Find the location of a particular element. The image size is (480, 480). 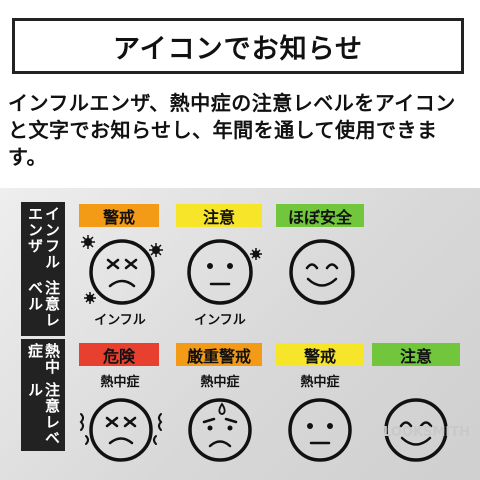

heatstroke-level-label: 熱中症 注意レベル is located at coordinates (43, 395).